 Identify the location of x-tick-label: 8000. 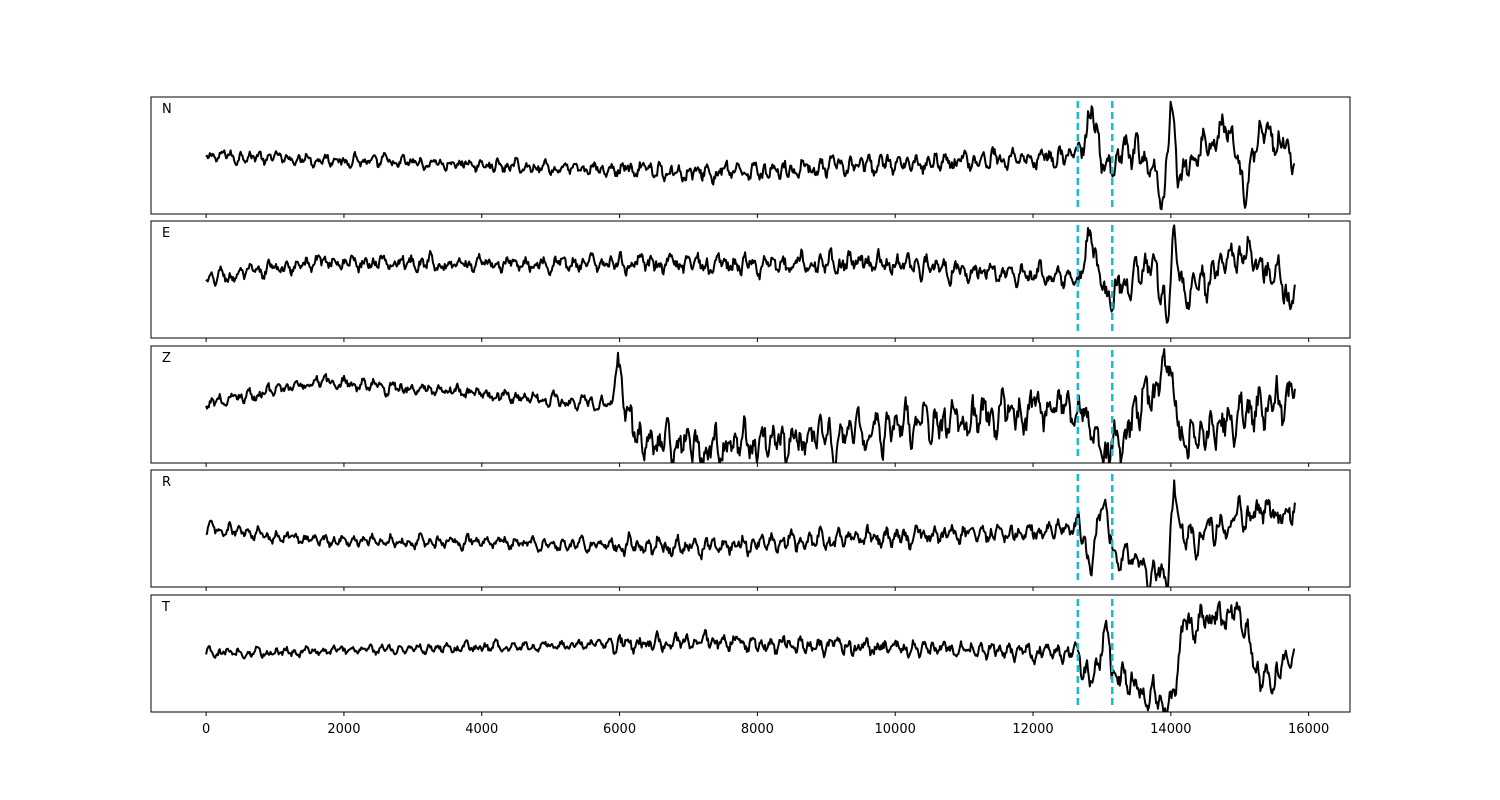
(757, 729).